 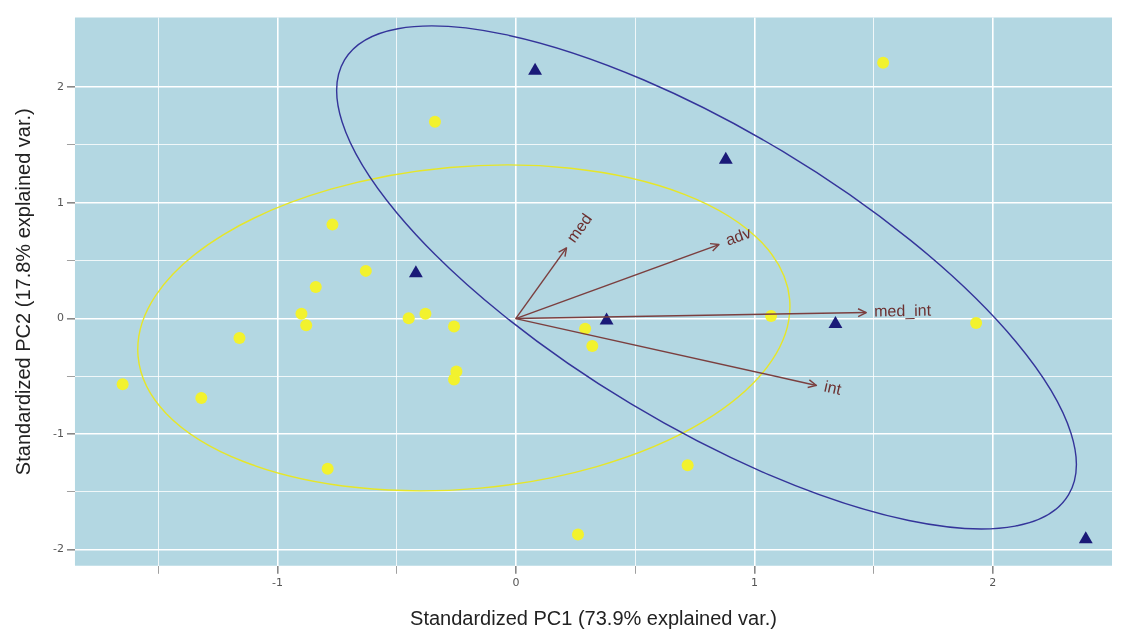 What do you see at coordinates (516, 583) in the screenshot?
I see `x-tick-label: 0` at bounding box center [516, 583].